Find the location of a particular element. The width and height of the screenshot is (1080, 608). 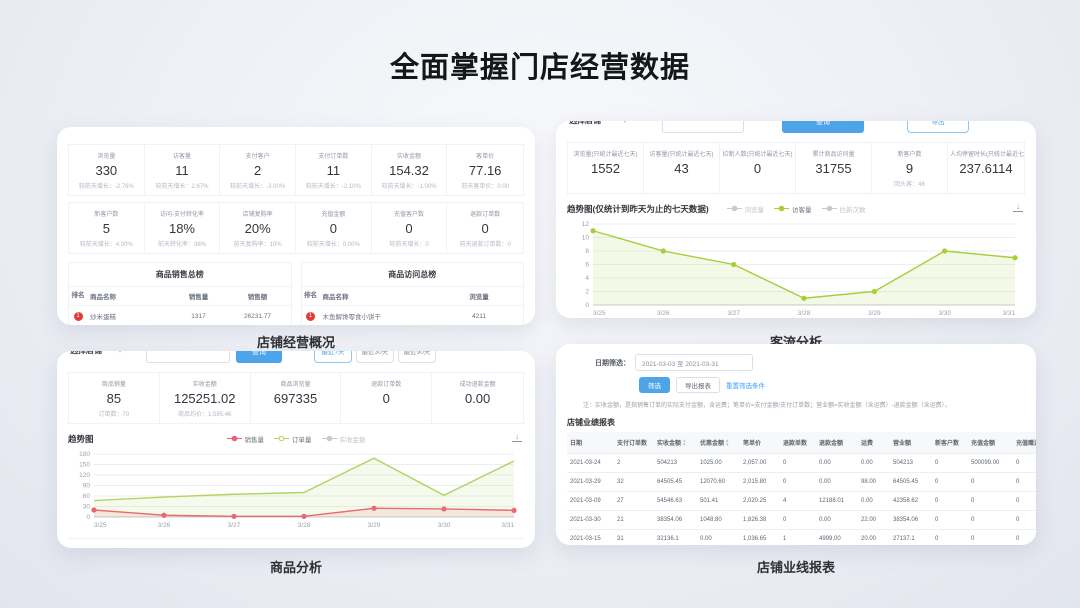

metric-label: 实收金额 is located at coordinates (408, 157).